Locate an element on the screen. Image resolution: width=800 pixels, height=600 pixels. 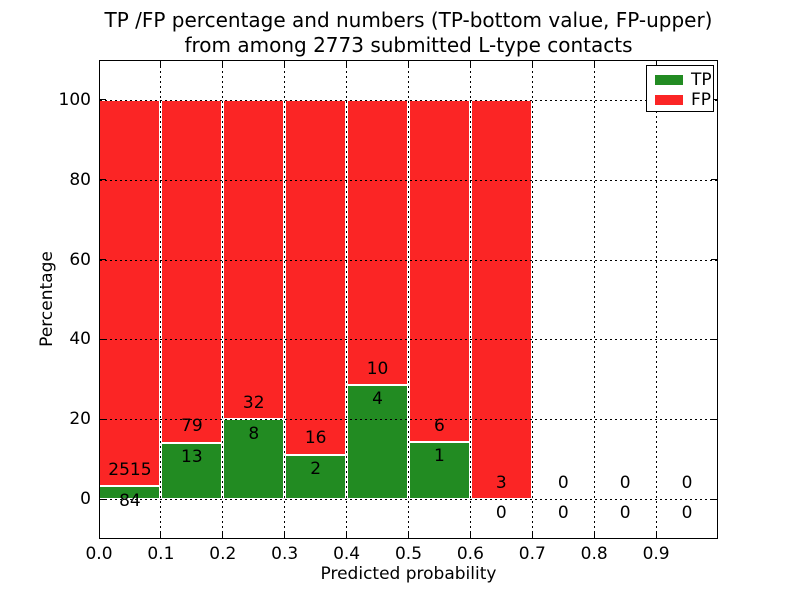
fp-legend-swatch-icon is located at coordinates (669, 100).